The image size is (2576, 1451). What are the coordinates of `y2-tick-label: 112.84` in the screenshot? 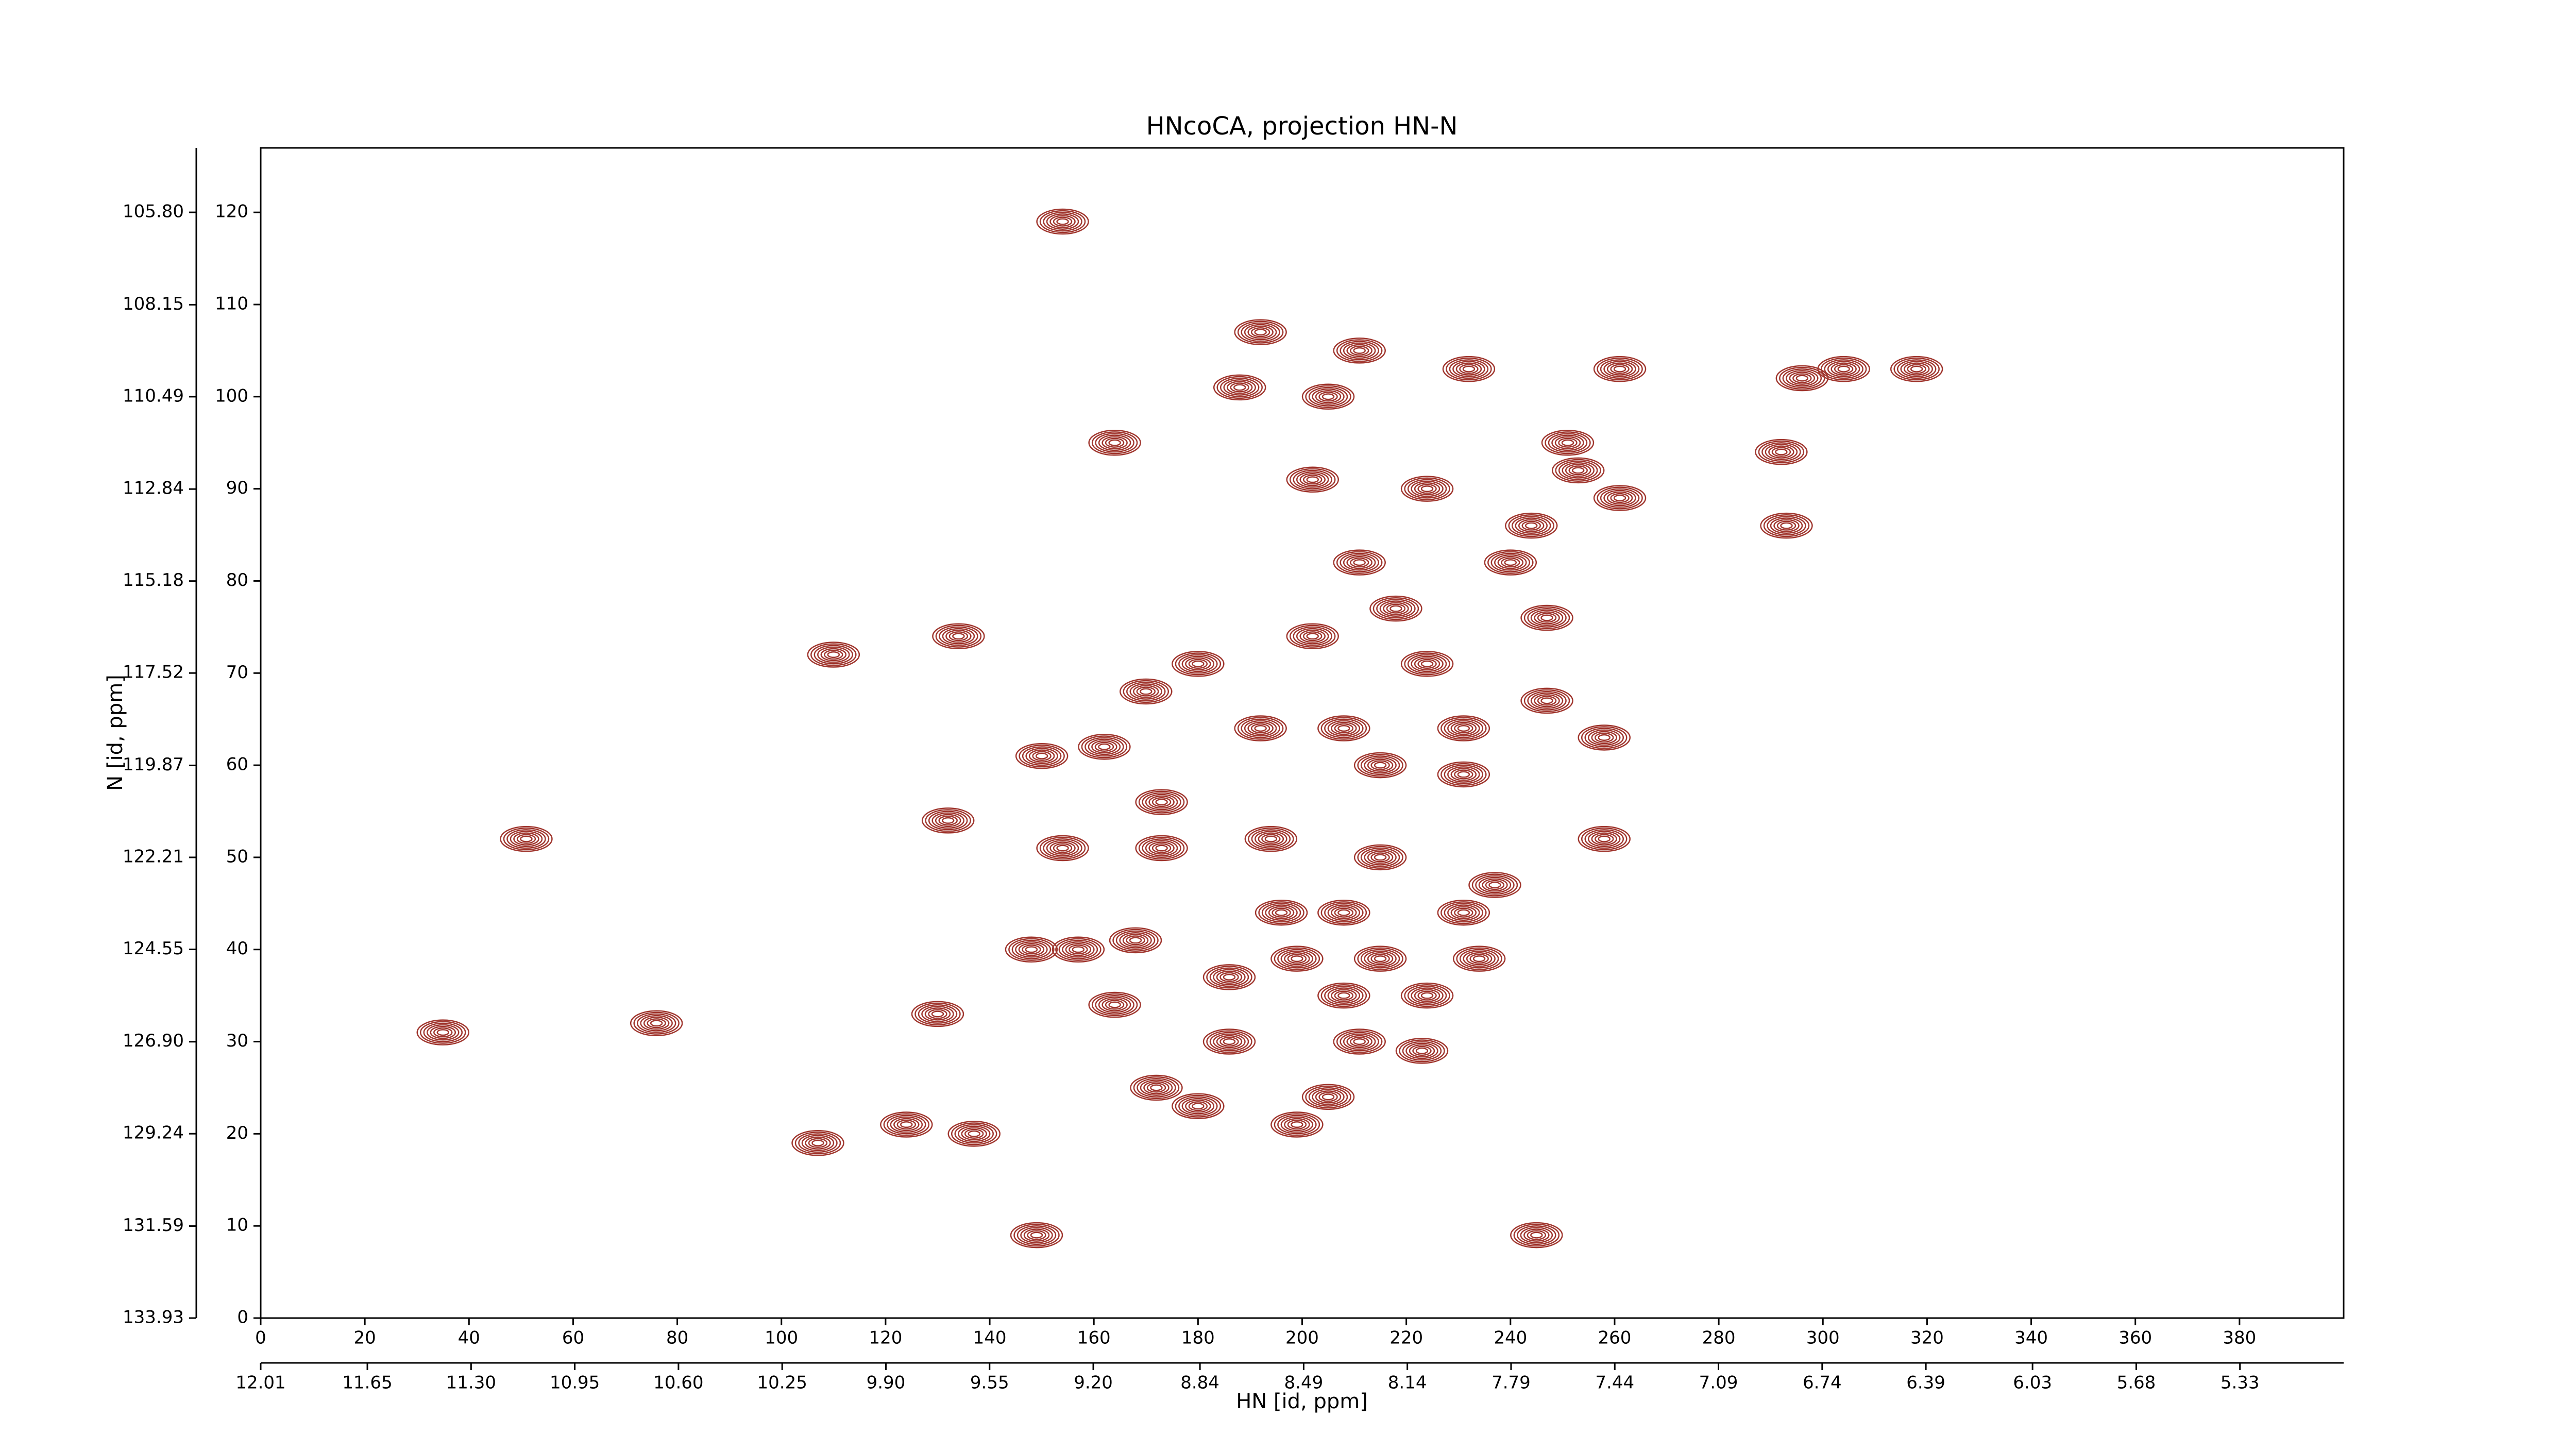 It's located at (153, 488).